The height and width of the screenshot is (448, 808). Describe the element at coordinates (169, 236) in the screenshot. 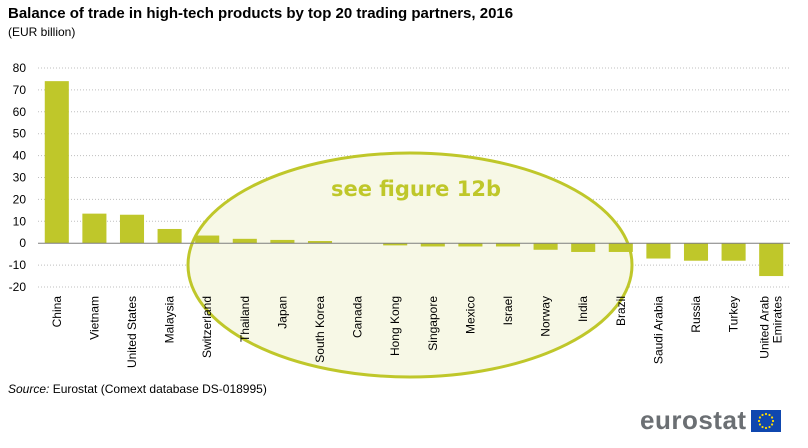

I see `bar-malaysia` at that location.